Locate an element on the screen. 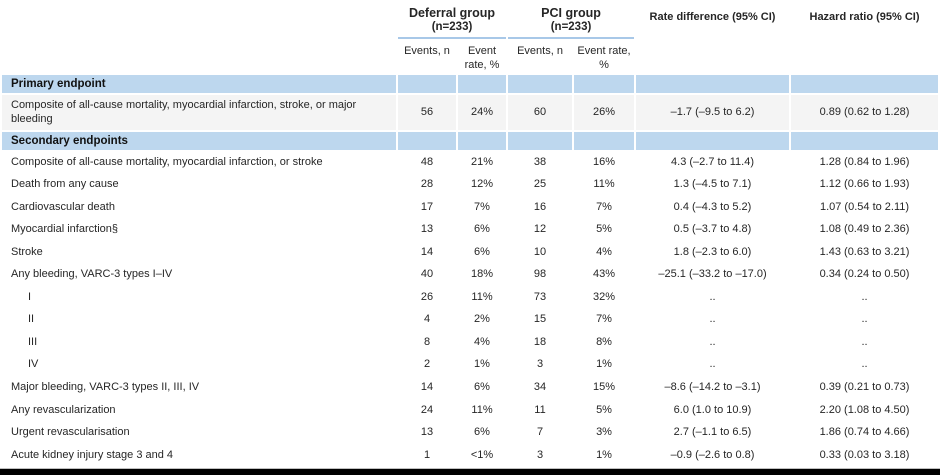  pci-events-cell: 60 is located at coordinates (540, 112).